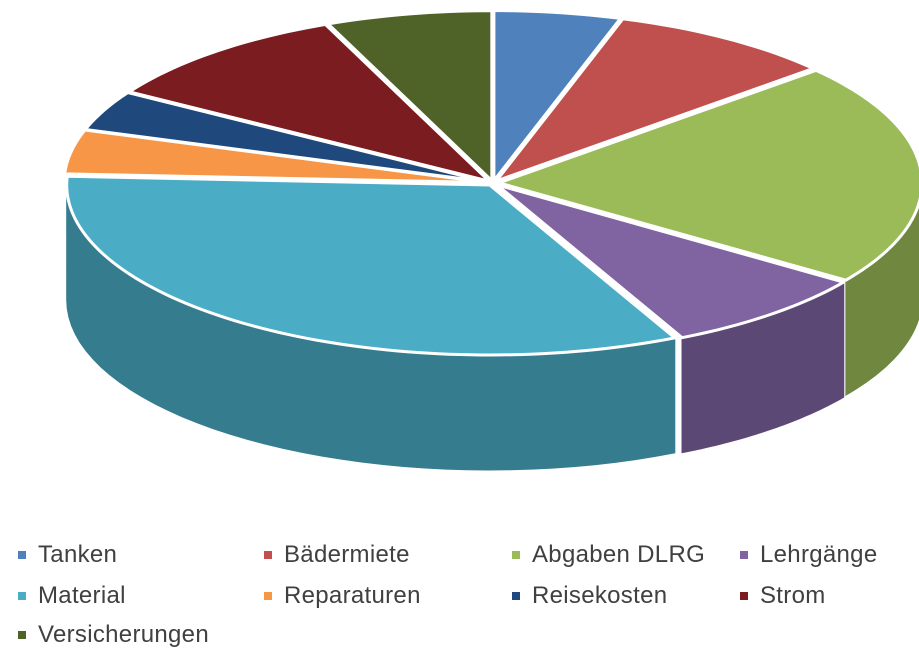  I want to click on legend-label: Bädermiete, so click(347, 554).